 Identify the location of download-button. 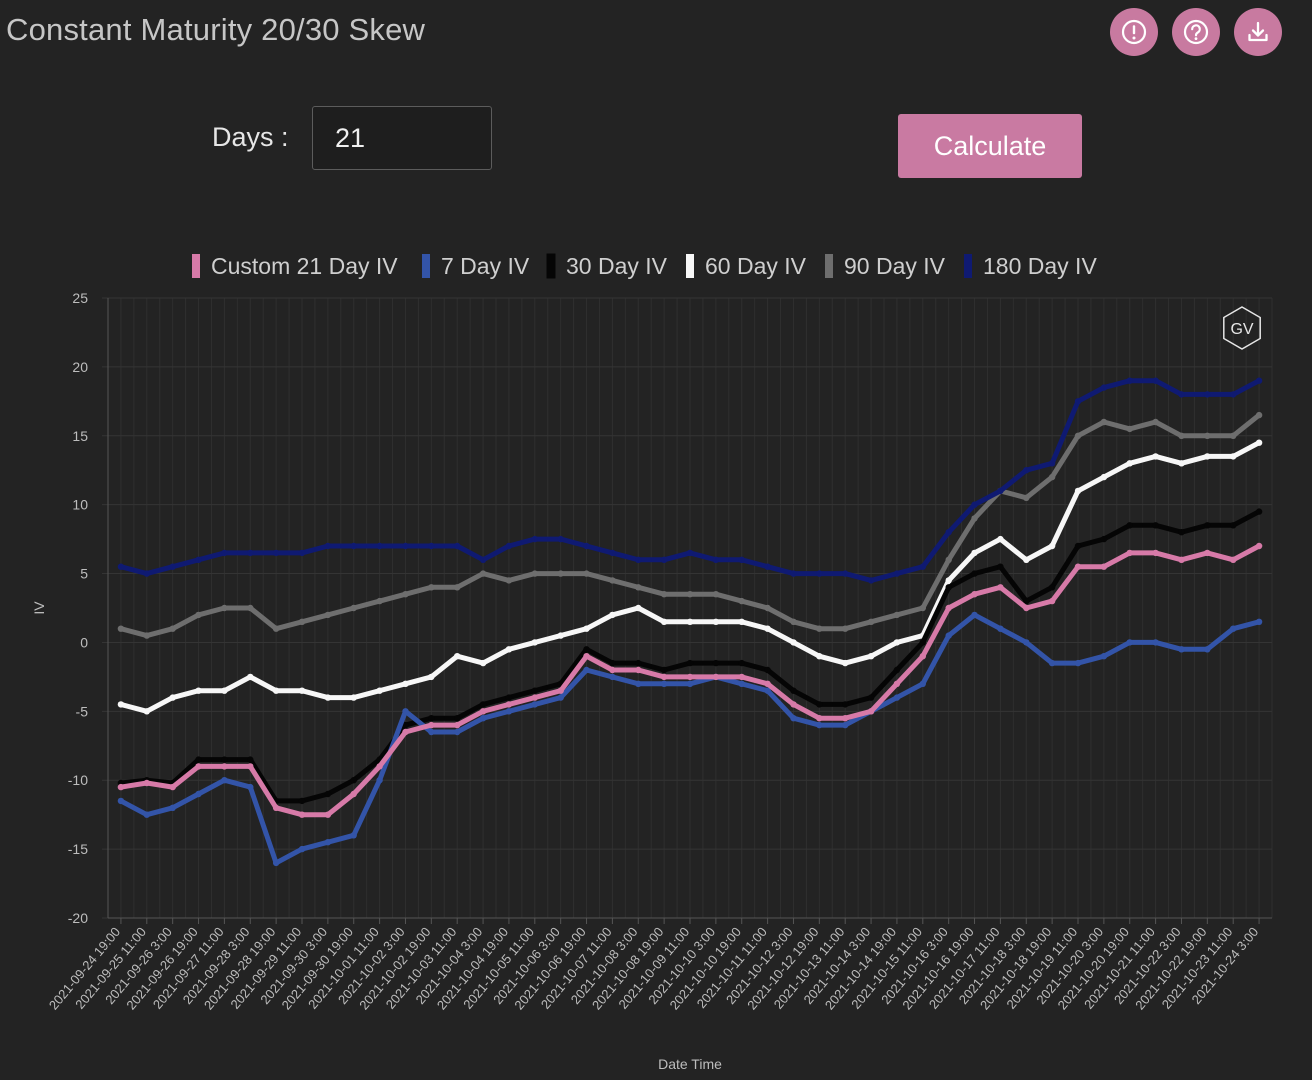
(1258, 32).